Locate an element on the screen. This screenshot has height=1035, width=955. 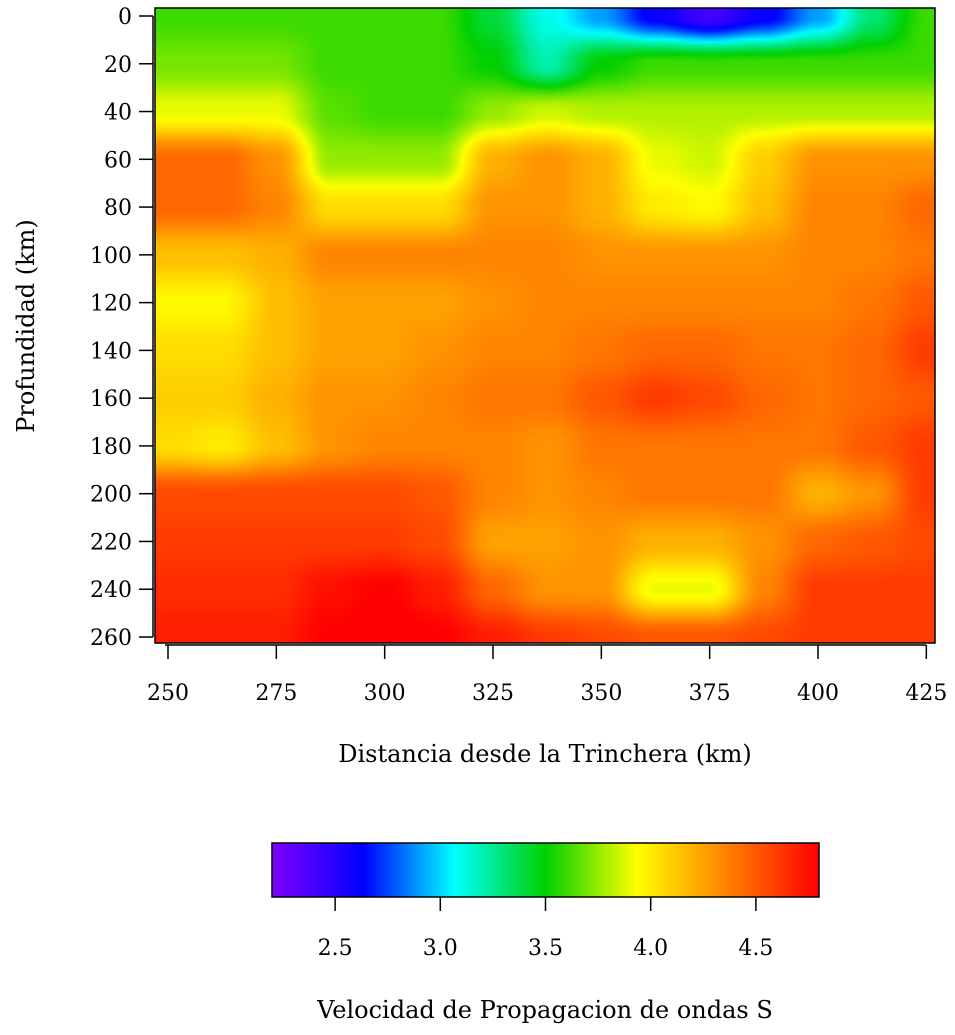
colorbar-tick-label: 3.5 is located at coordinates (545, 948).